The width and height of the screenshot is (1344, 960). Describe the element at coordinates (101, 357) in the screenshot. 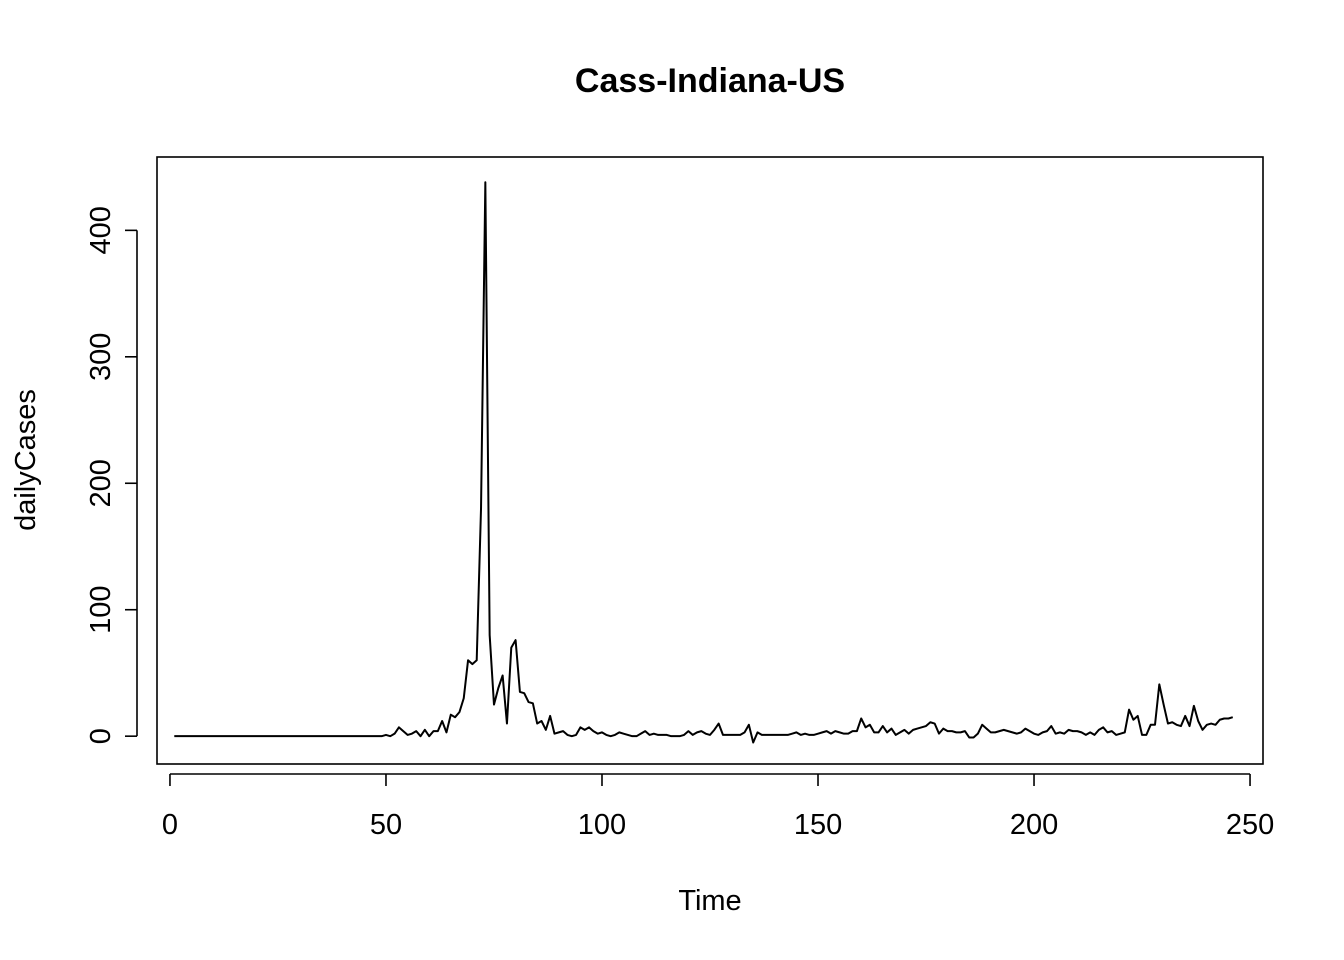

I see `y-tick-label: 300` at that location.